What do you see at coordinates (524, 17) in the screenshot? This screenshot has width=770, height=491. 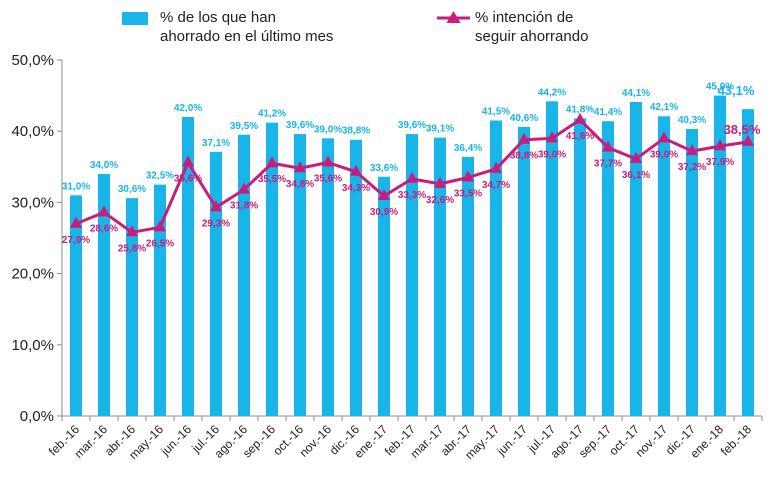 I see `legend-line-label-line1: % intención de` at bounding box center [524, 17].